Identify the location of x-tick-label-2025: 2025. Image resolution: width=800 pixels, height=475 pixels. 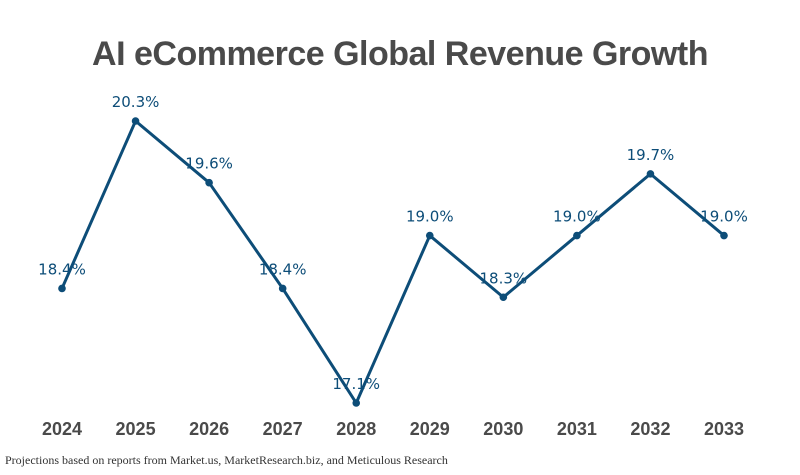
(136, 429).